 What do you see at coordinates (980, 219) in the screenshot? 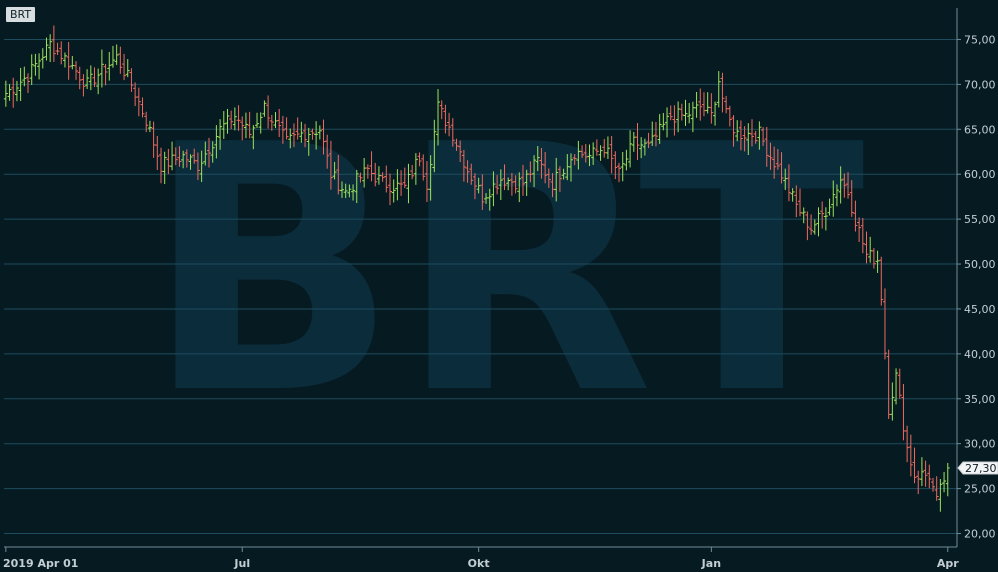
I see `y-tick-label: 55,00` at bounding box center [980, 219].